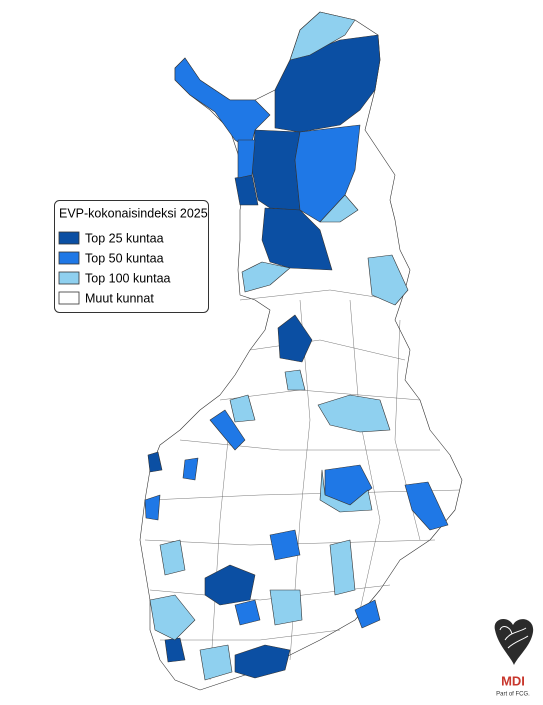 The image size is (543, 705). I want to click on logo-lines, so click(514, 637).